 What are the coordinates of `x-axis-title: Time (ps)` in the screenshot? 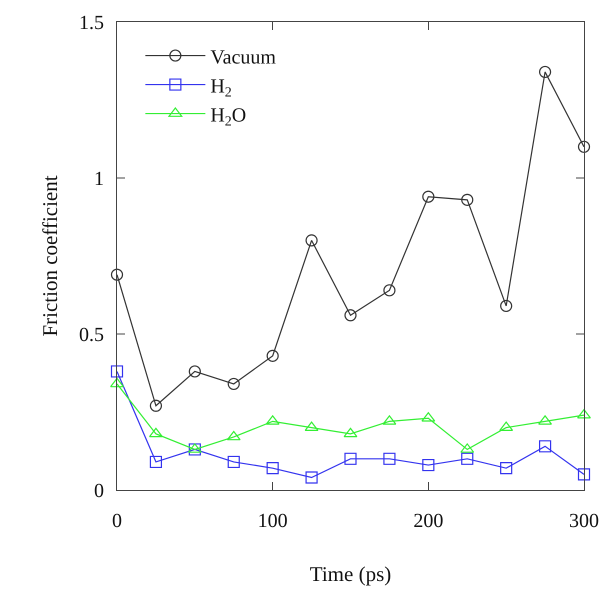 It's located at (351, 574).